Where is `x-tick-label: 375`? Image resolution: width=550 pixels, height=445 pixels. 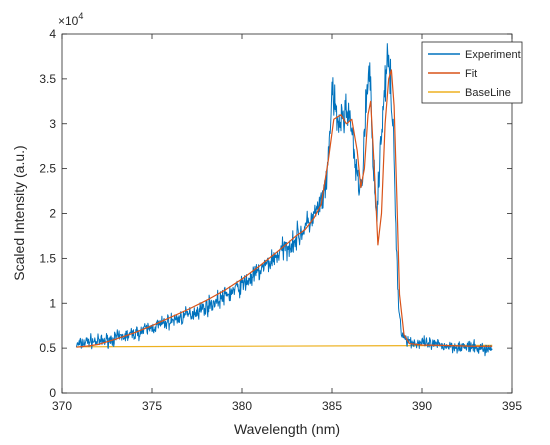
x-tick-label: 375 is located at coordinates (152, 406).